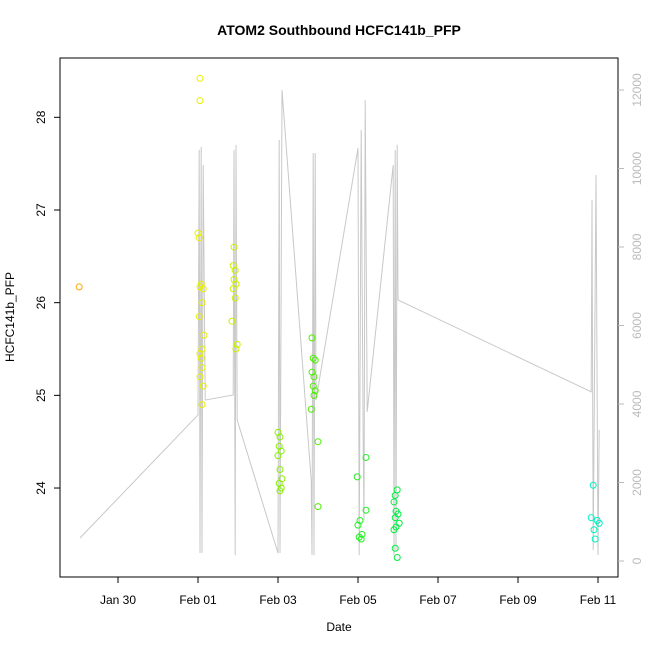  I want to click on y-tick-label: 27, so click(41, 210).